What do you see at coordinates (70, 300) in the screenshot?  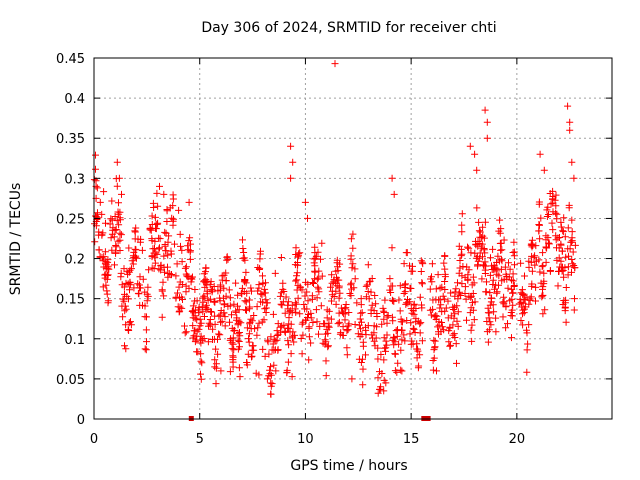 I see `y-tick-label: 0.15` at bounding box center [70, 300].